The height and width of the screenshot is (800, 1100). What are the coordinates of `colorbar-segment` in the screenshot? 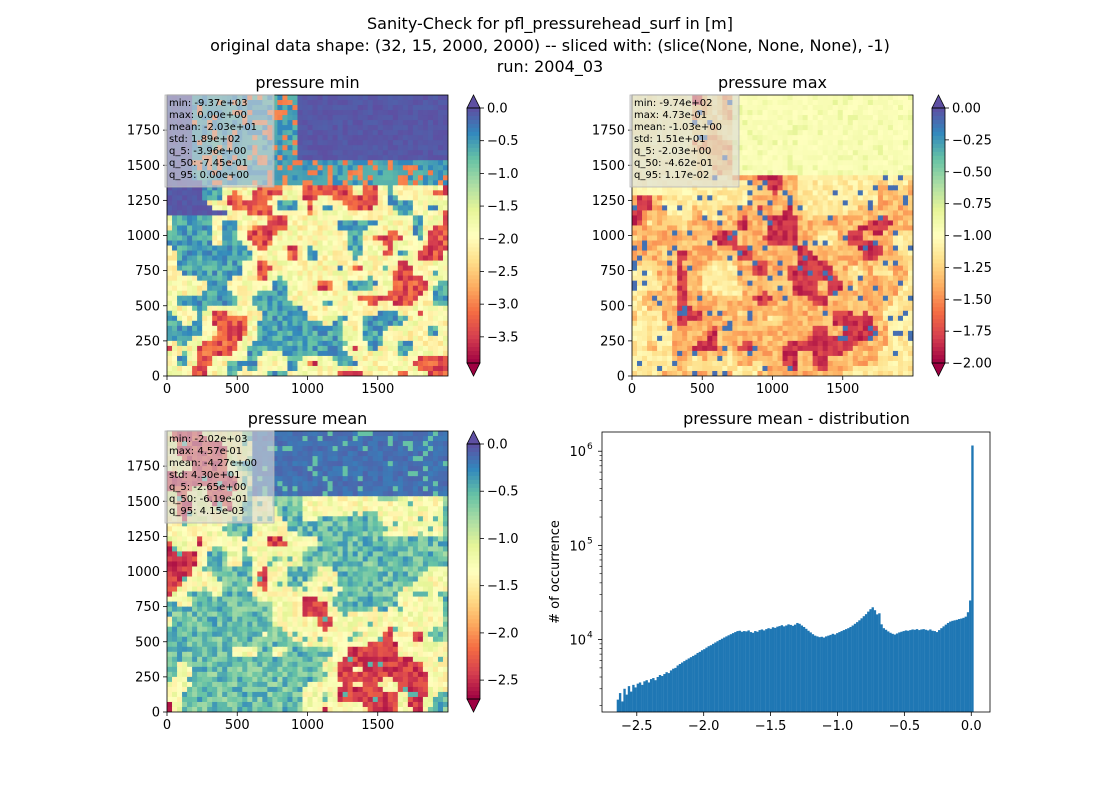 It's located at (473, 353).